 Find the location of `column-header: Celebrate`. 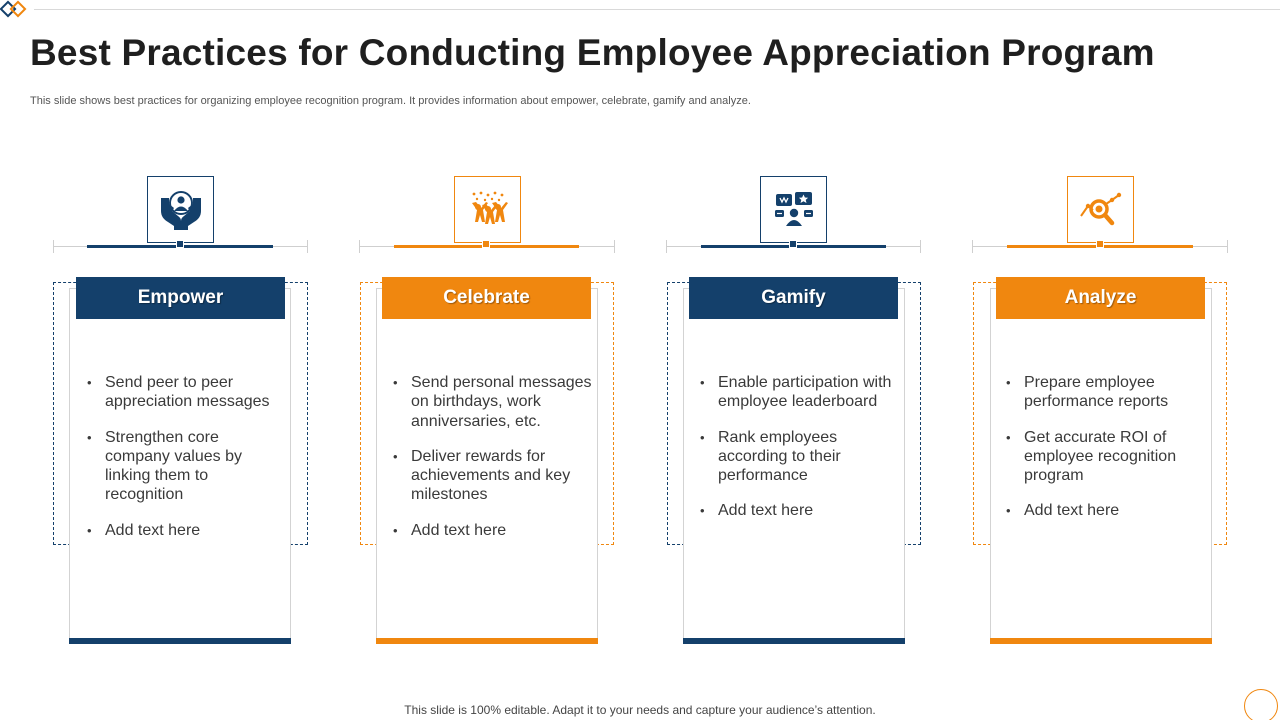

column-header: Celebrate is located at coordinates (486, 298).